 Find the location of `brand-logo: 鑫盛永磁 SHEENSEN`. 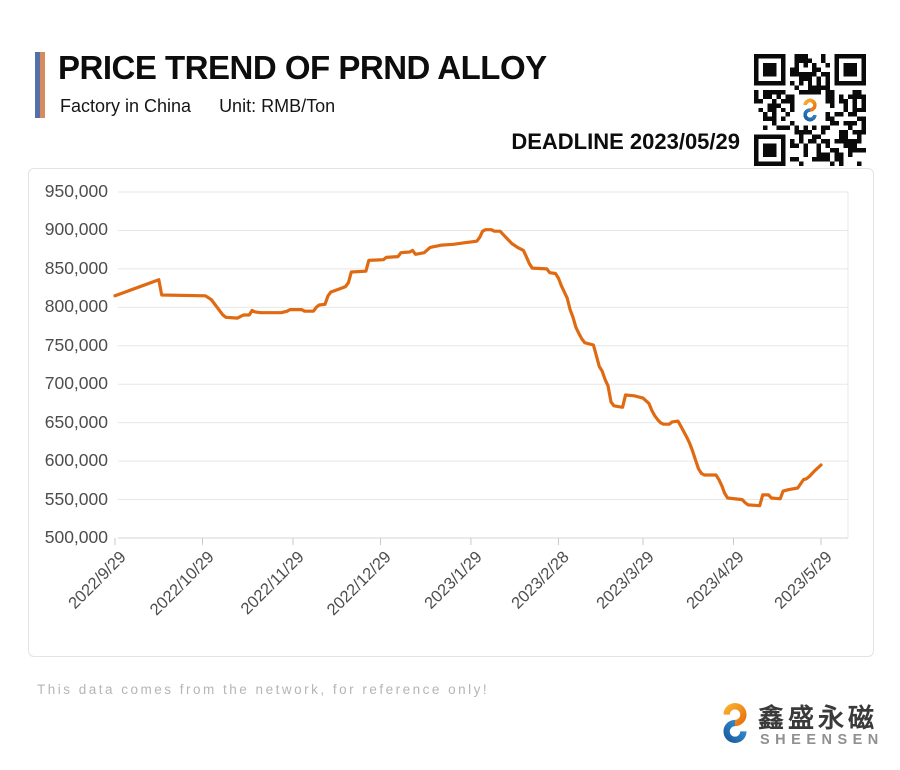

brand-logo: 鑫盛永磁 SHEENSEN is located at coordinates (799, 723).